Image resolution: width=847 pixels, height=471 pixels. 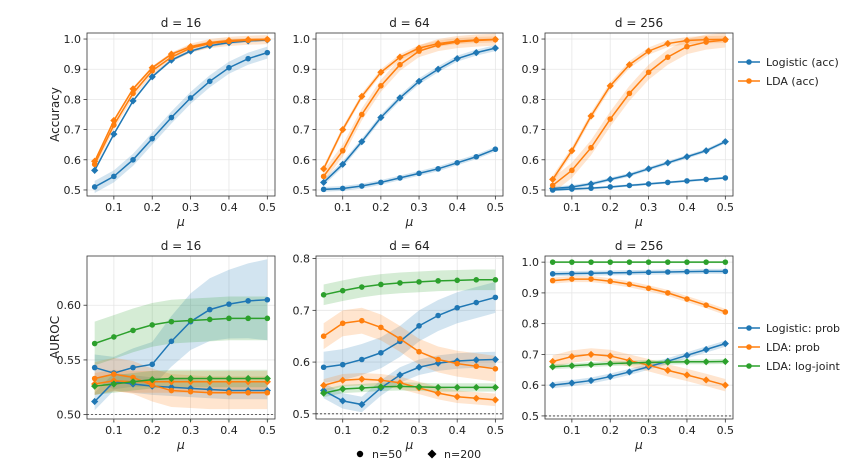 I want to click on x-tick-label-1: 0.2, so click(x=152, y=207).